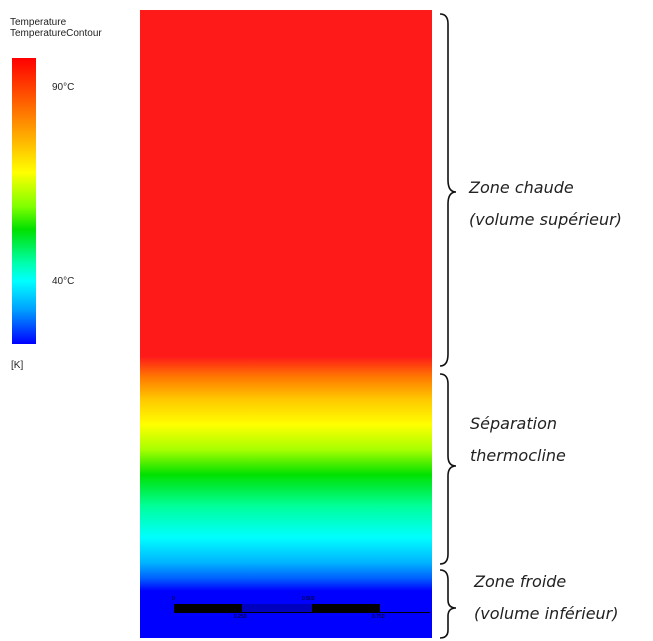 The height and width of the screenshot is (641, 653). Describe the element at coordinates (520, 581) in the screenshot. I see `label-cold-zone-line1: Zone froide` at that location.